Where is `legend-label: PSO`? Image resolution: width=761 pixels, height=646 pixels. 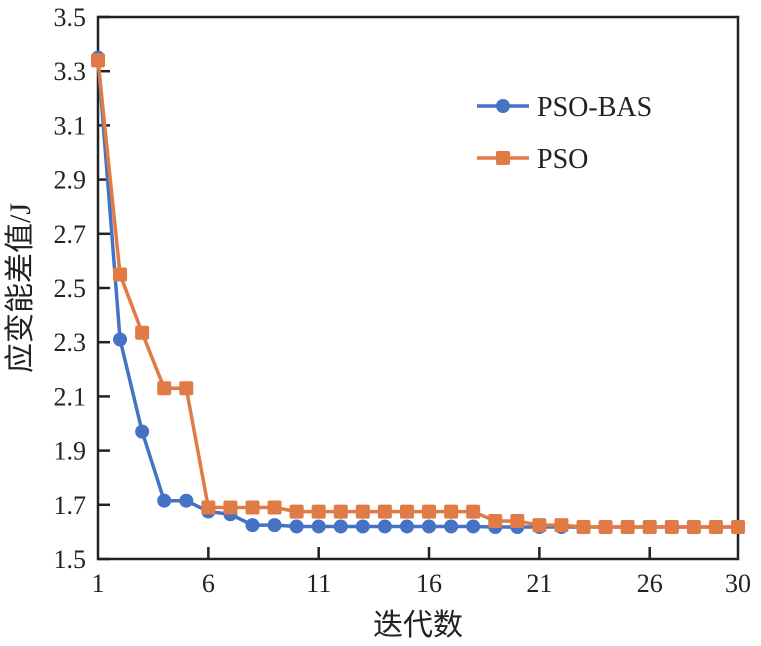
legend-label: PSO is located at coordinates (562, 159).